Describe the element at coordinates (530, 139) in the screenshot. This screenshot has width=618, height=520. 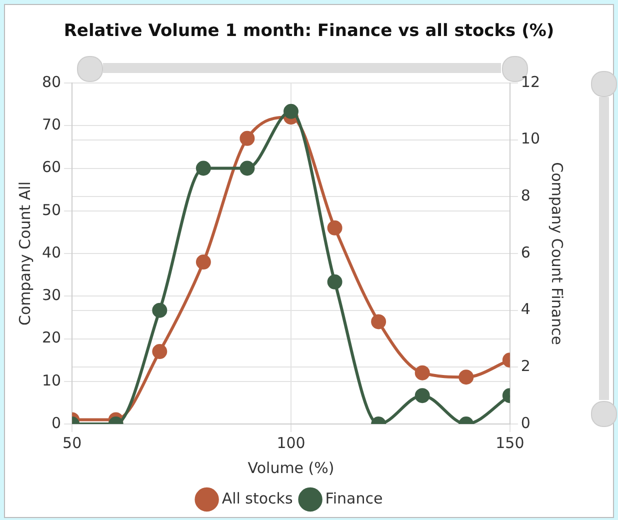
I see `y2-tick-label: 10` at that location.